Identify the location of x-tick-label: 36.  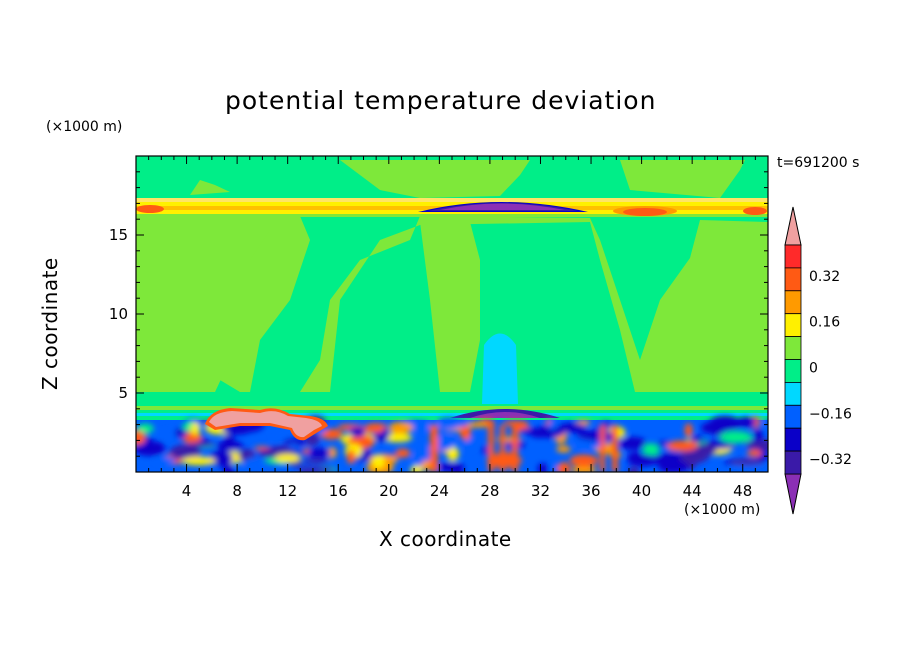
(590, 491).